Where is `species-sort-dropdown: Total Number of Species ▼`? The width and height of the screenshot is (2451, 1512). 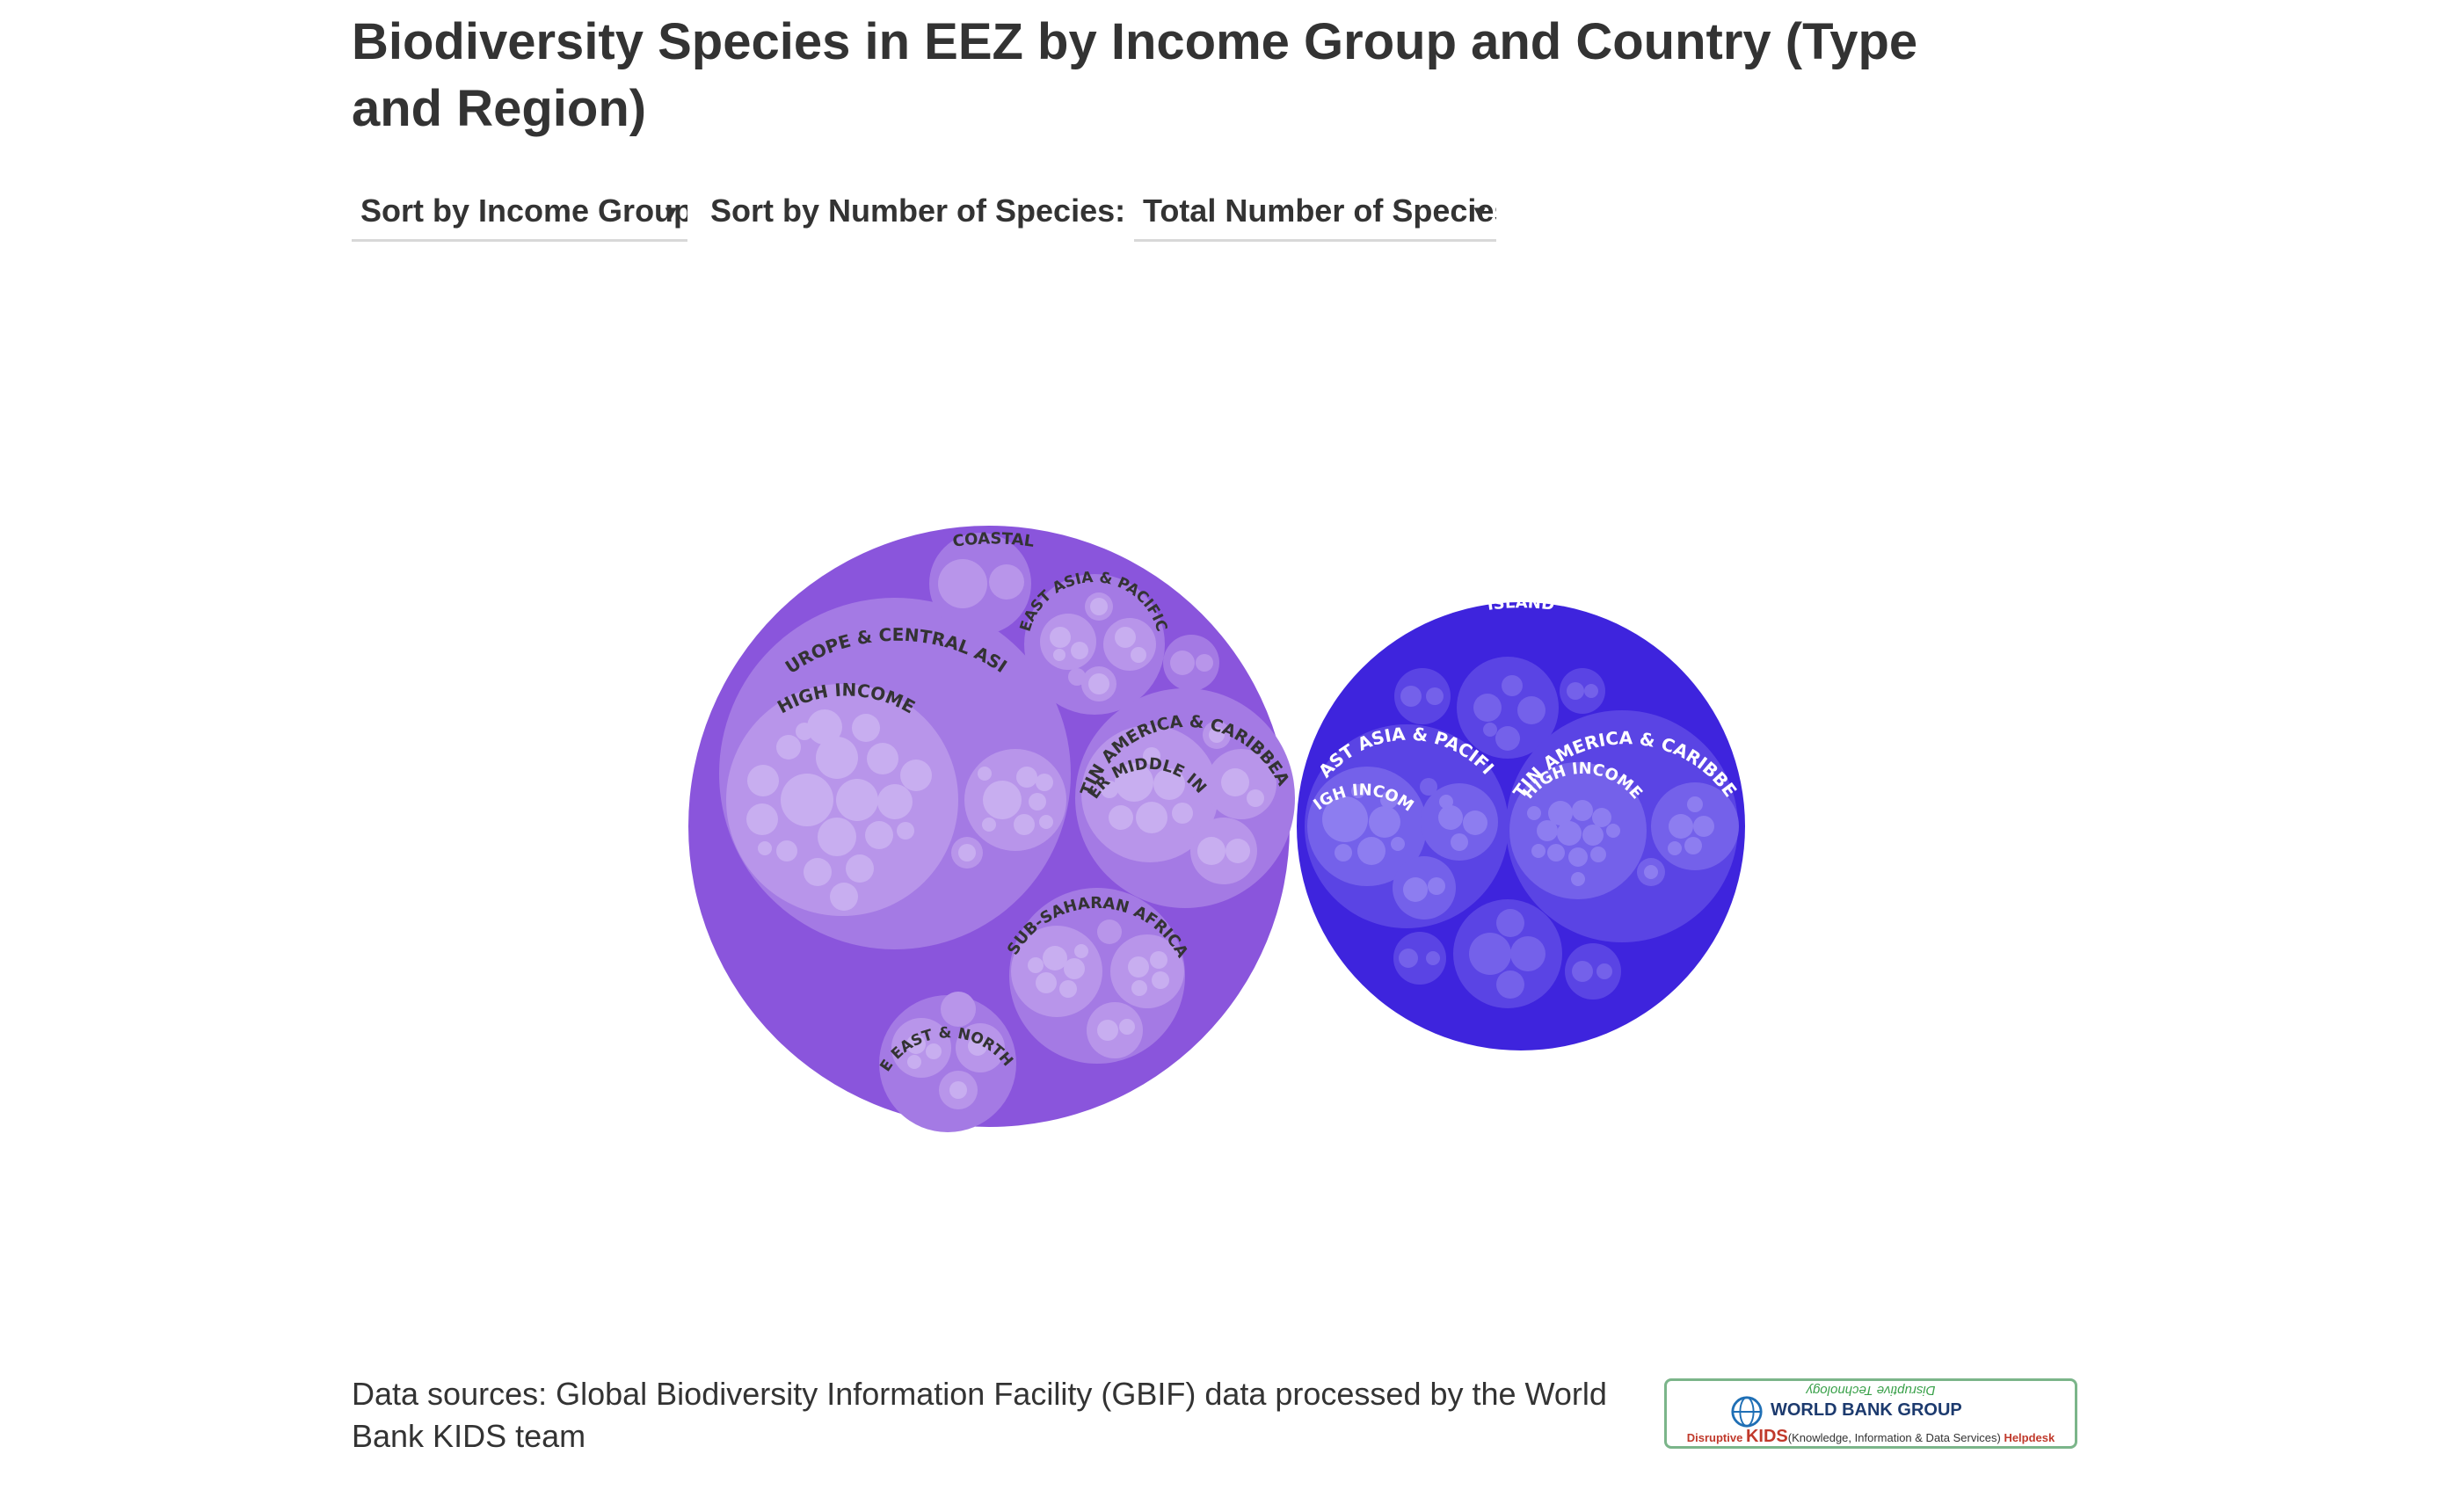 species-sort-dropdown: Total Number of Species ▼ is located at coordinates (1315, 211).